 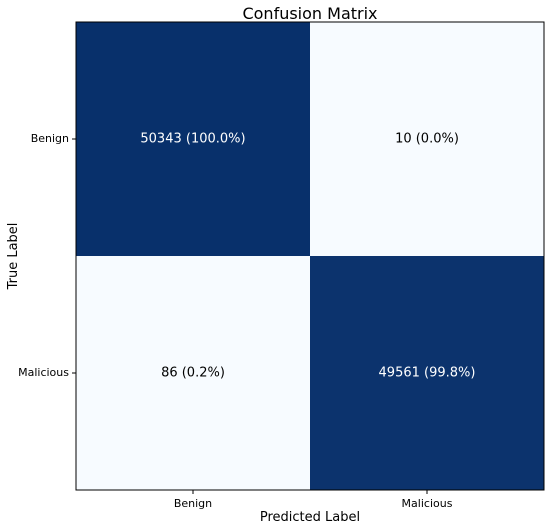 What do you see at coordinates (50, 138) in the screenshot?
I see `y-tick-label: Benign` at bounding box center [50, 138].